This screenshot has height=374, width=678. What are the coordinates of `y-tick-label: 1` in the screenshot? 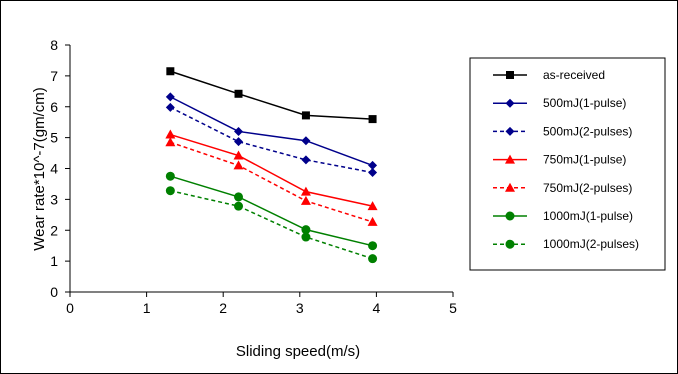 It's located at (54, 261).